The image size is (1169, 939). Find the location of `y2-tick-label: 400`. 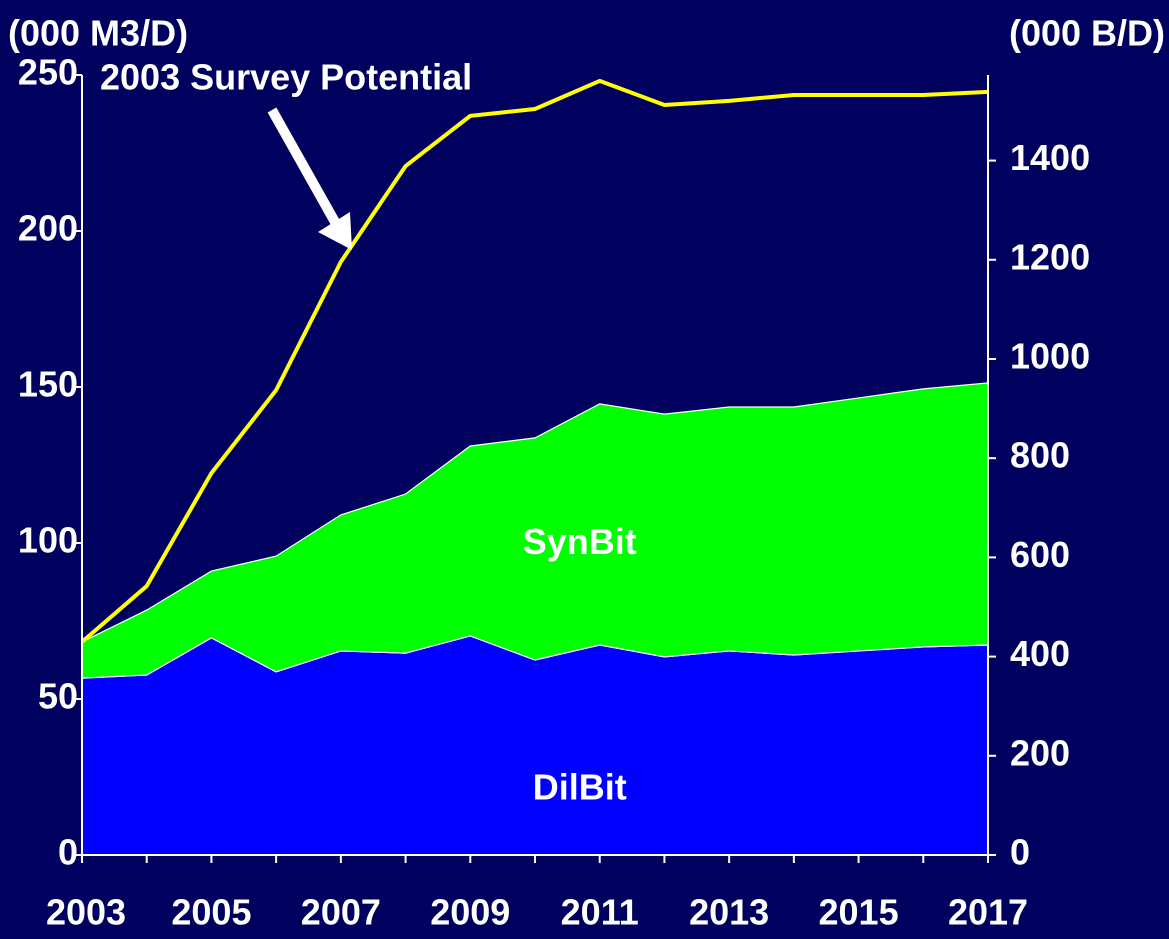

y2-tick-label: 400 is located at coordinates (1040, 653).